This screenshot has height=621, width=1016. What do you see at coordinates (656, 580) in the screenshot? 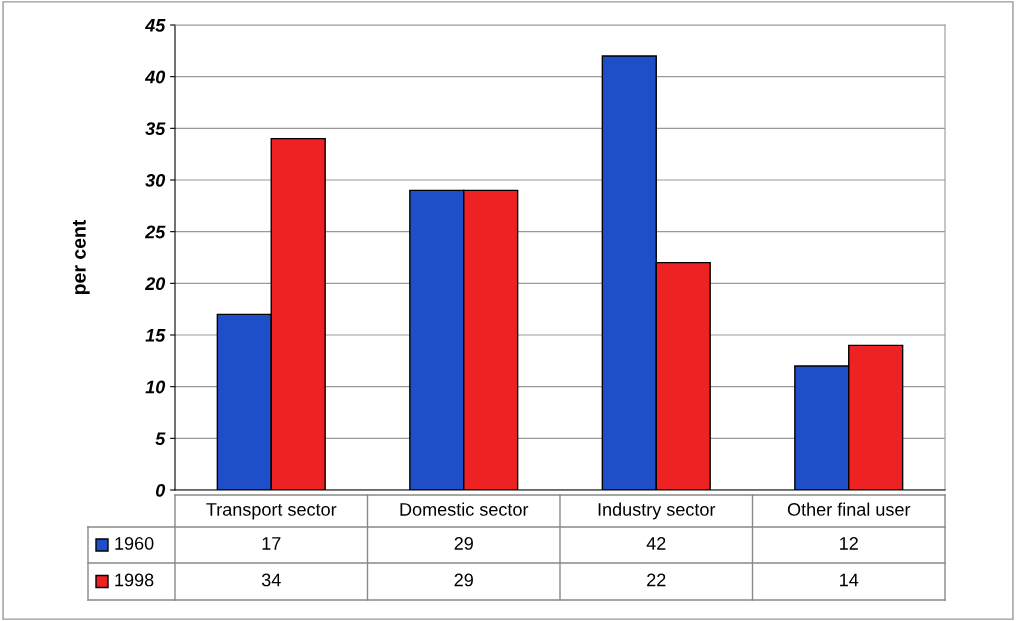
I see `data-label: 22` at bounding box center [656, 580].